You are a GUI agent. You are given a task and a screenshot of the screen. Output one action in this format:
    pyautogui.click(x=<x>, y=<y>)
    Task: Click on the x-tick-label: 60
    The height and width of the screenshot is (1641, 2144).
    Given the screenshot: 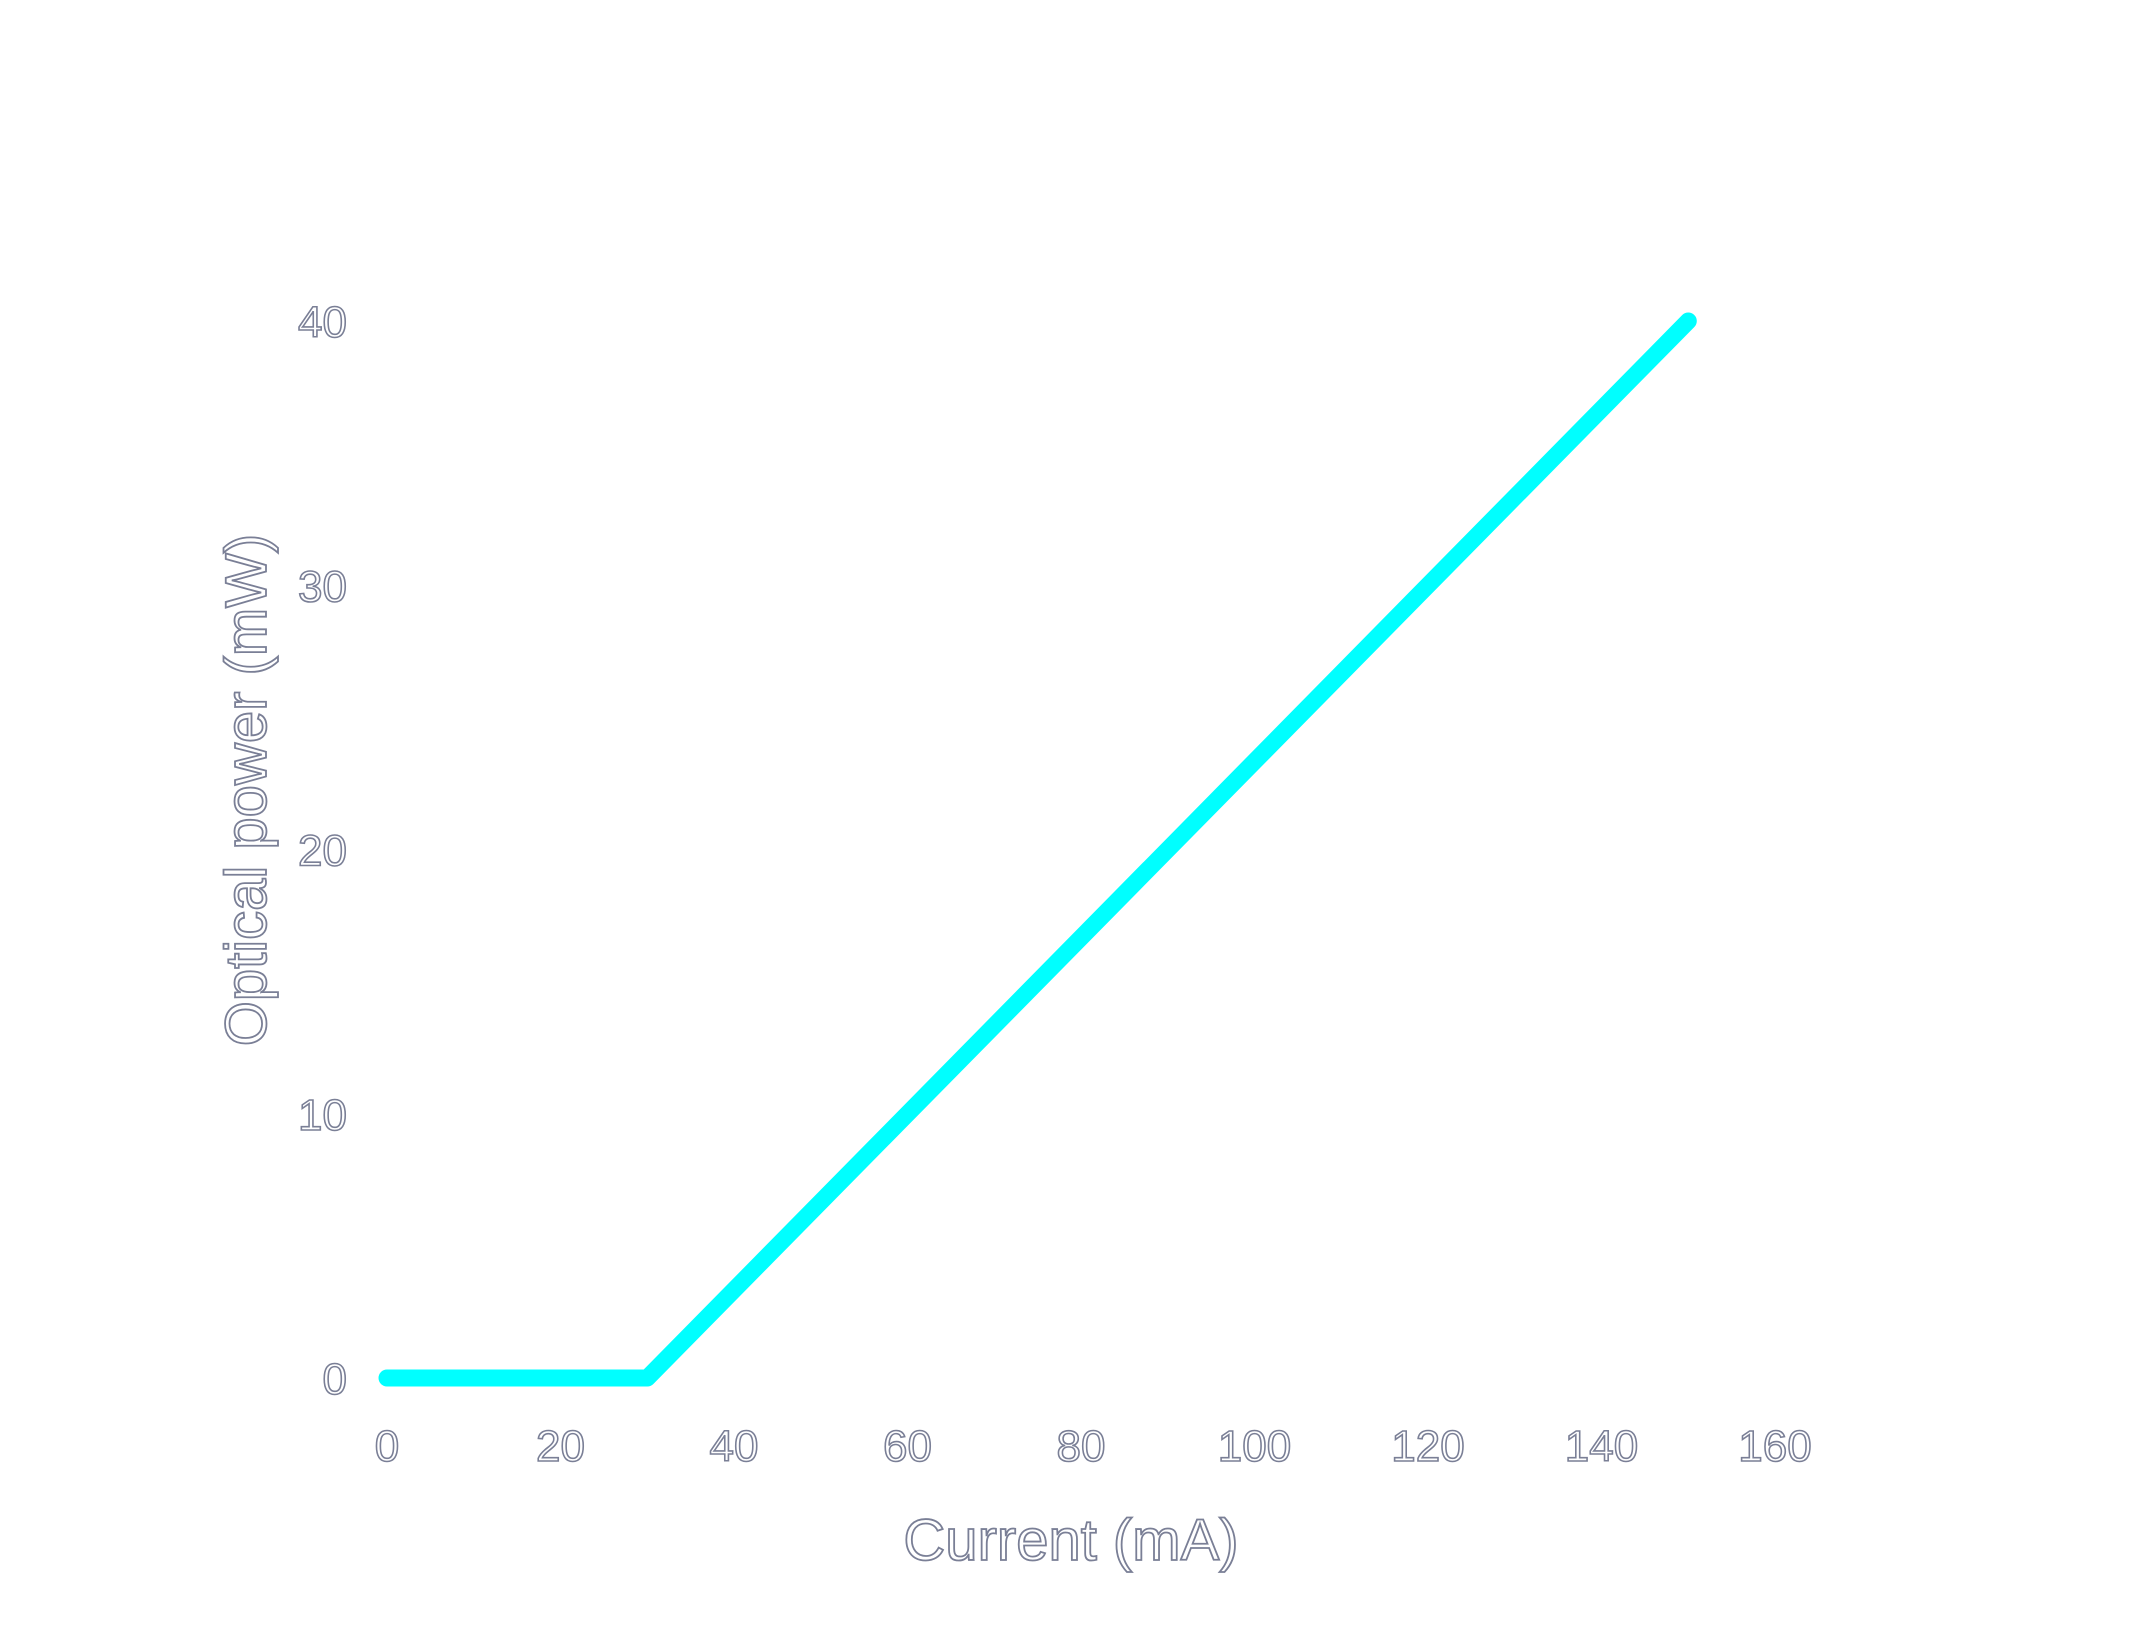 What is the action you would take?
    pyautogui.click(x=907, y=1446)
    